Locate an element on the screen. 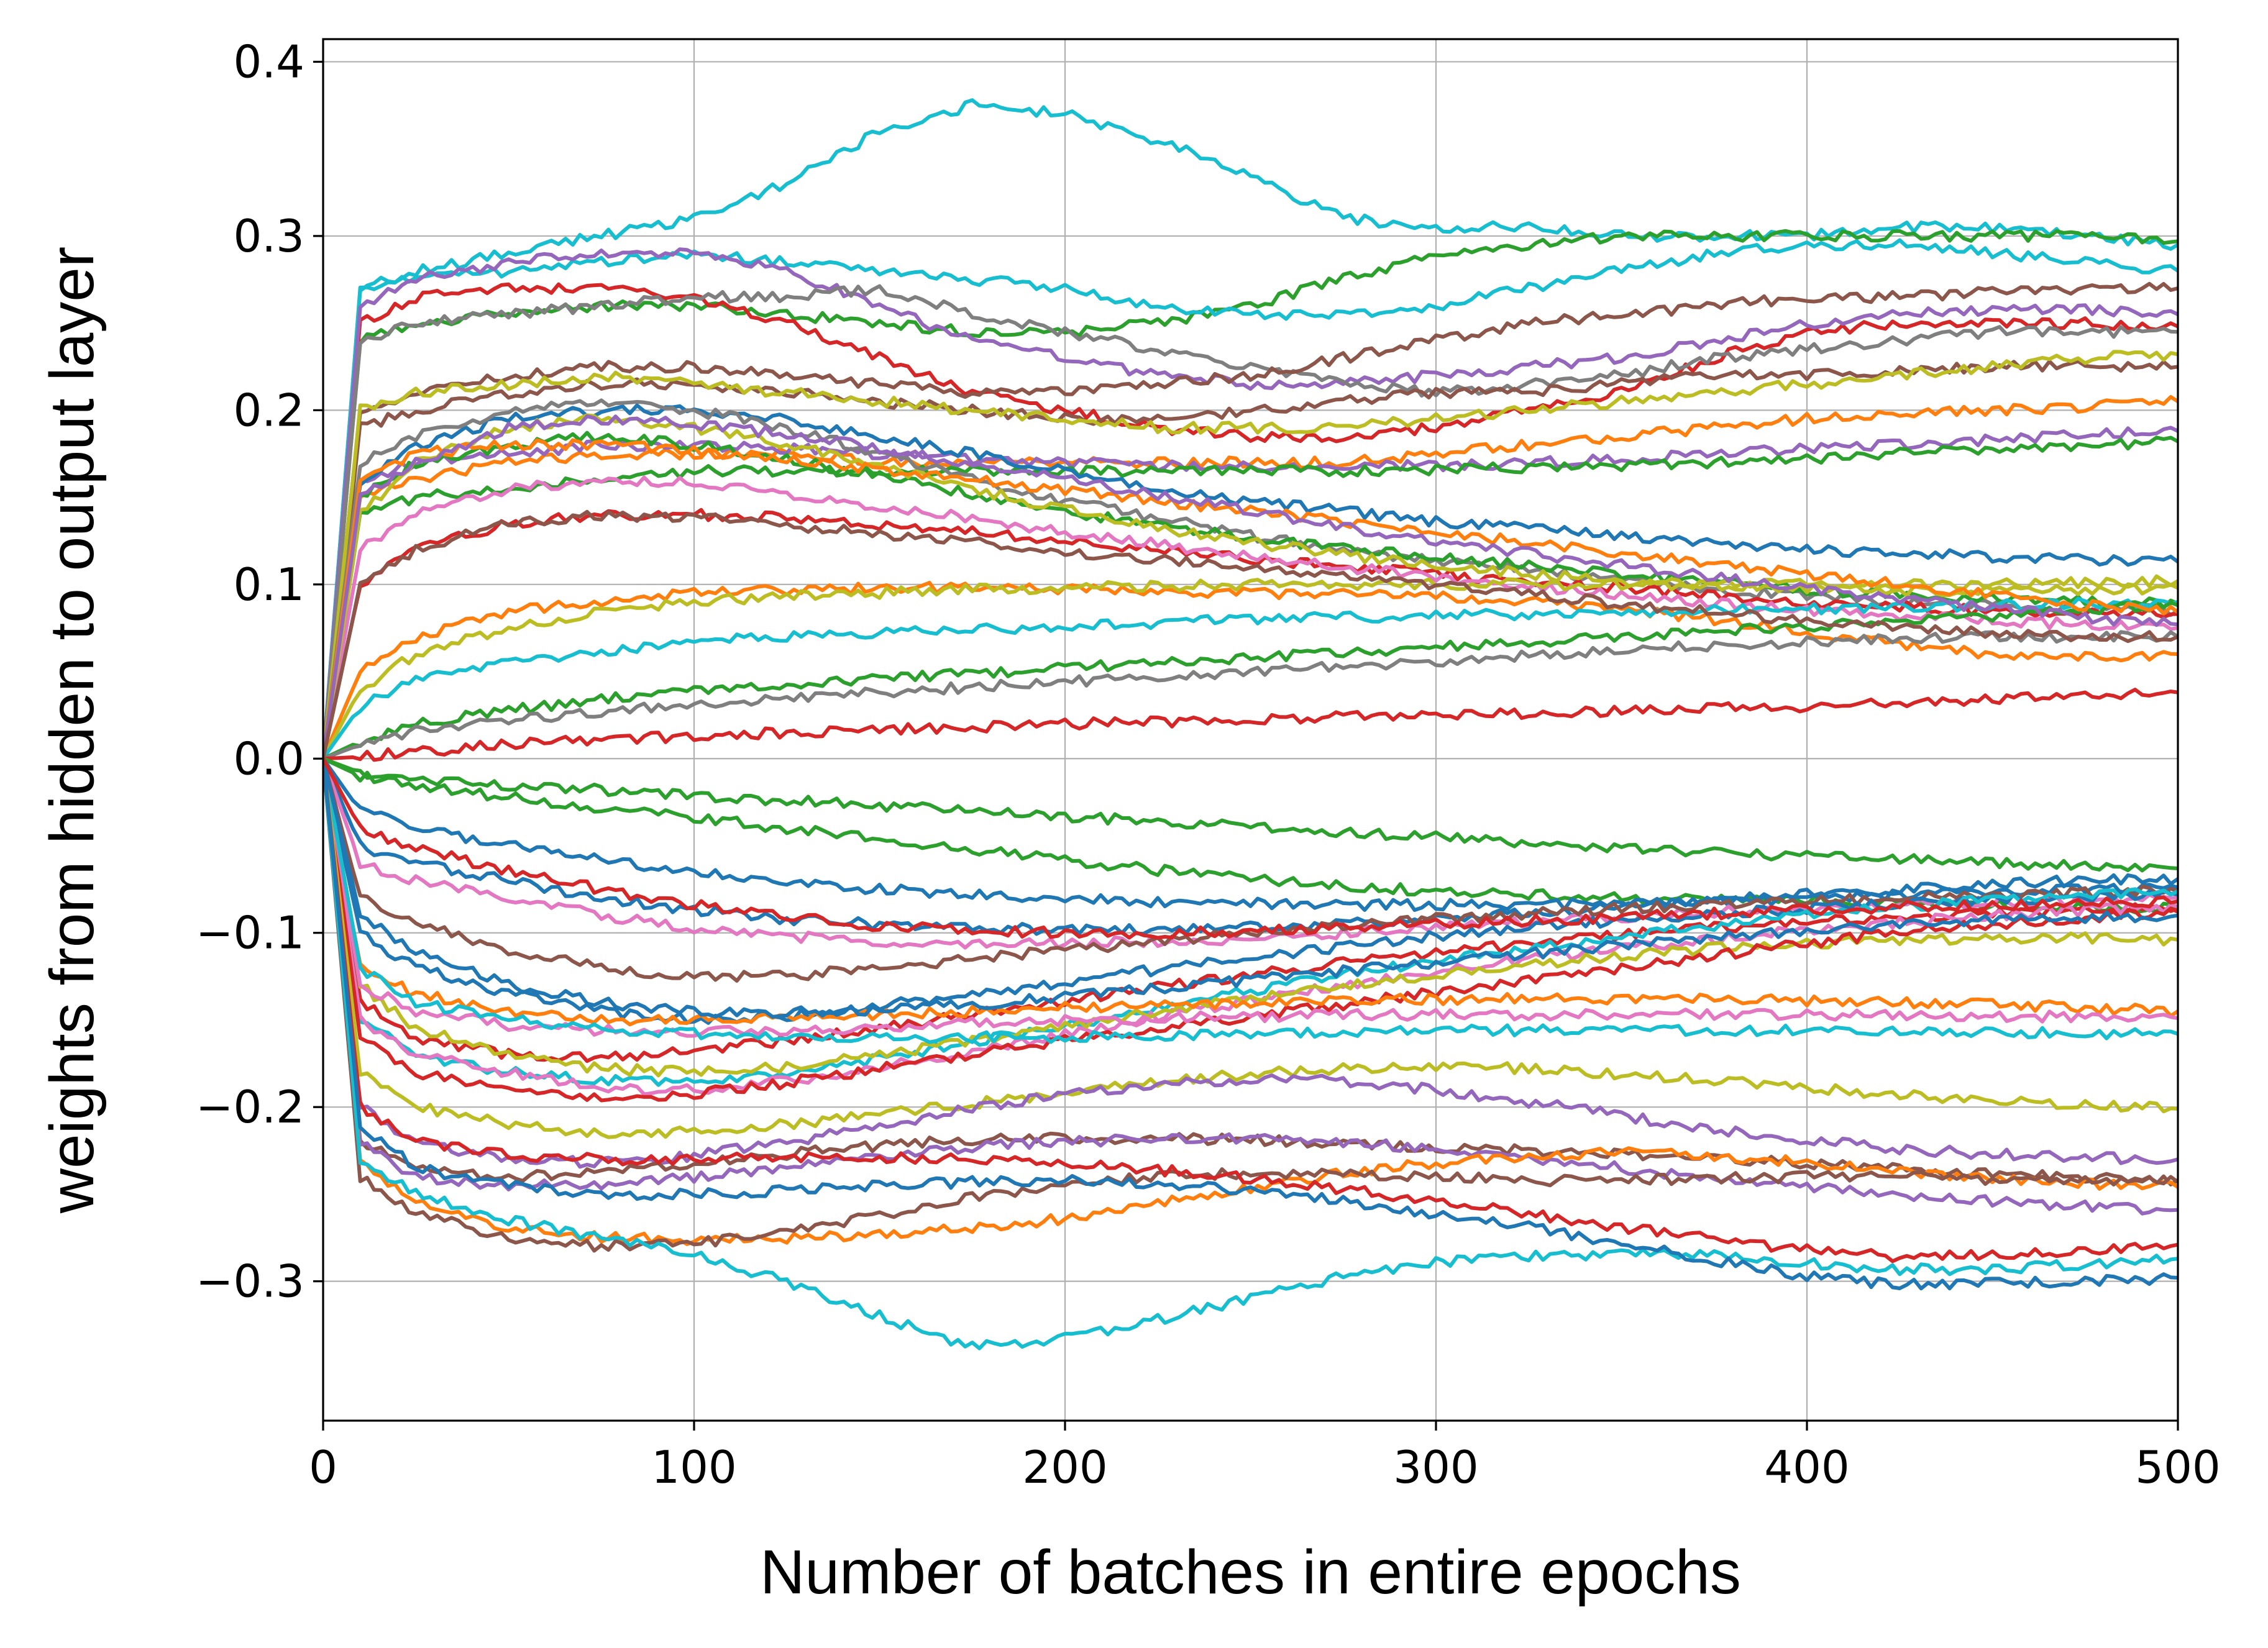 Image resolution: width=2268 pixels, height=1648 pixels. x-axis-label: Number of batches in entire epochs is located at coordinates (1251, 1572).